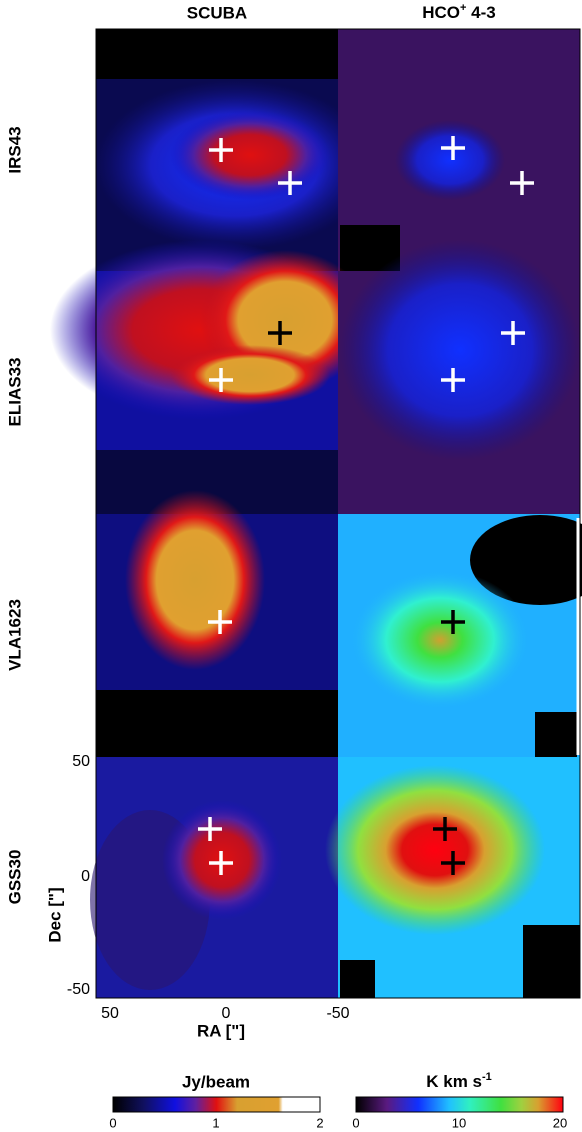  I want to click on label-sup: -1, so click(487, 1077).